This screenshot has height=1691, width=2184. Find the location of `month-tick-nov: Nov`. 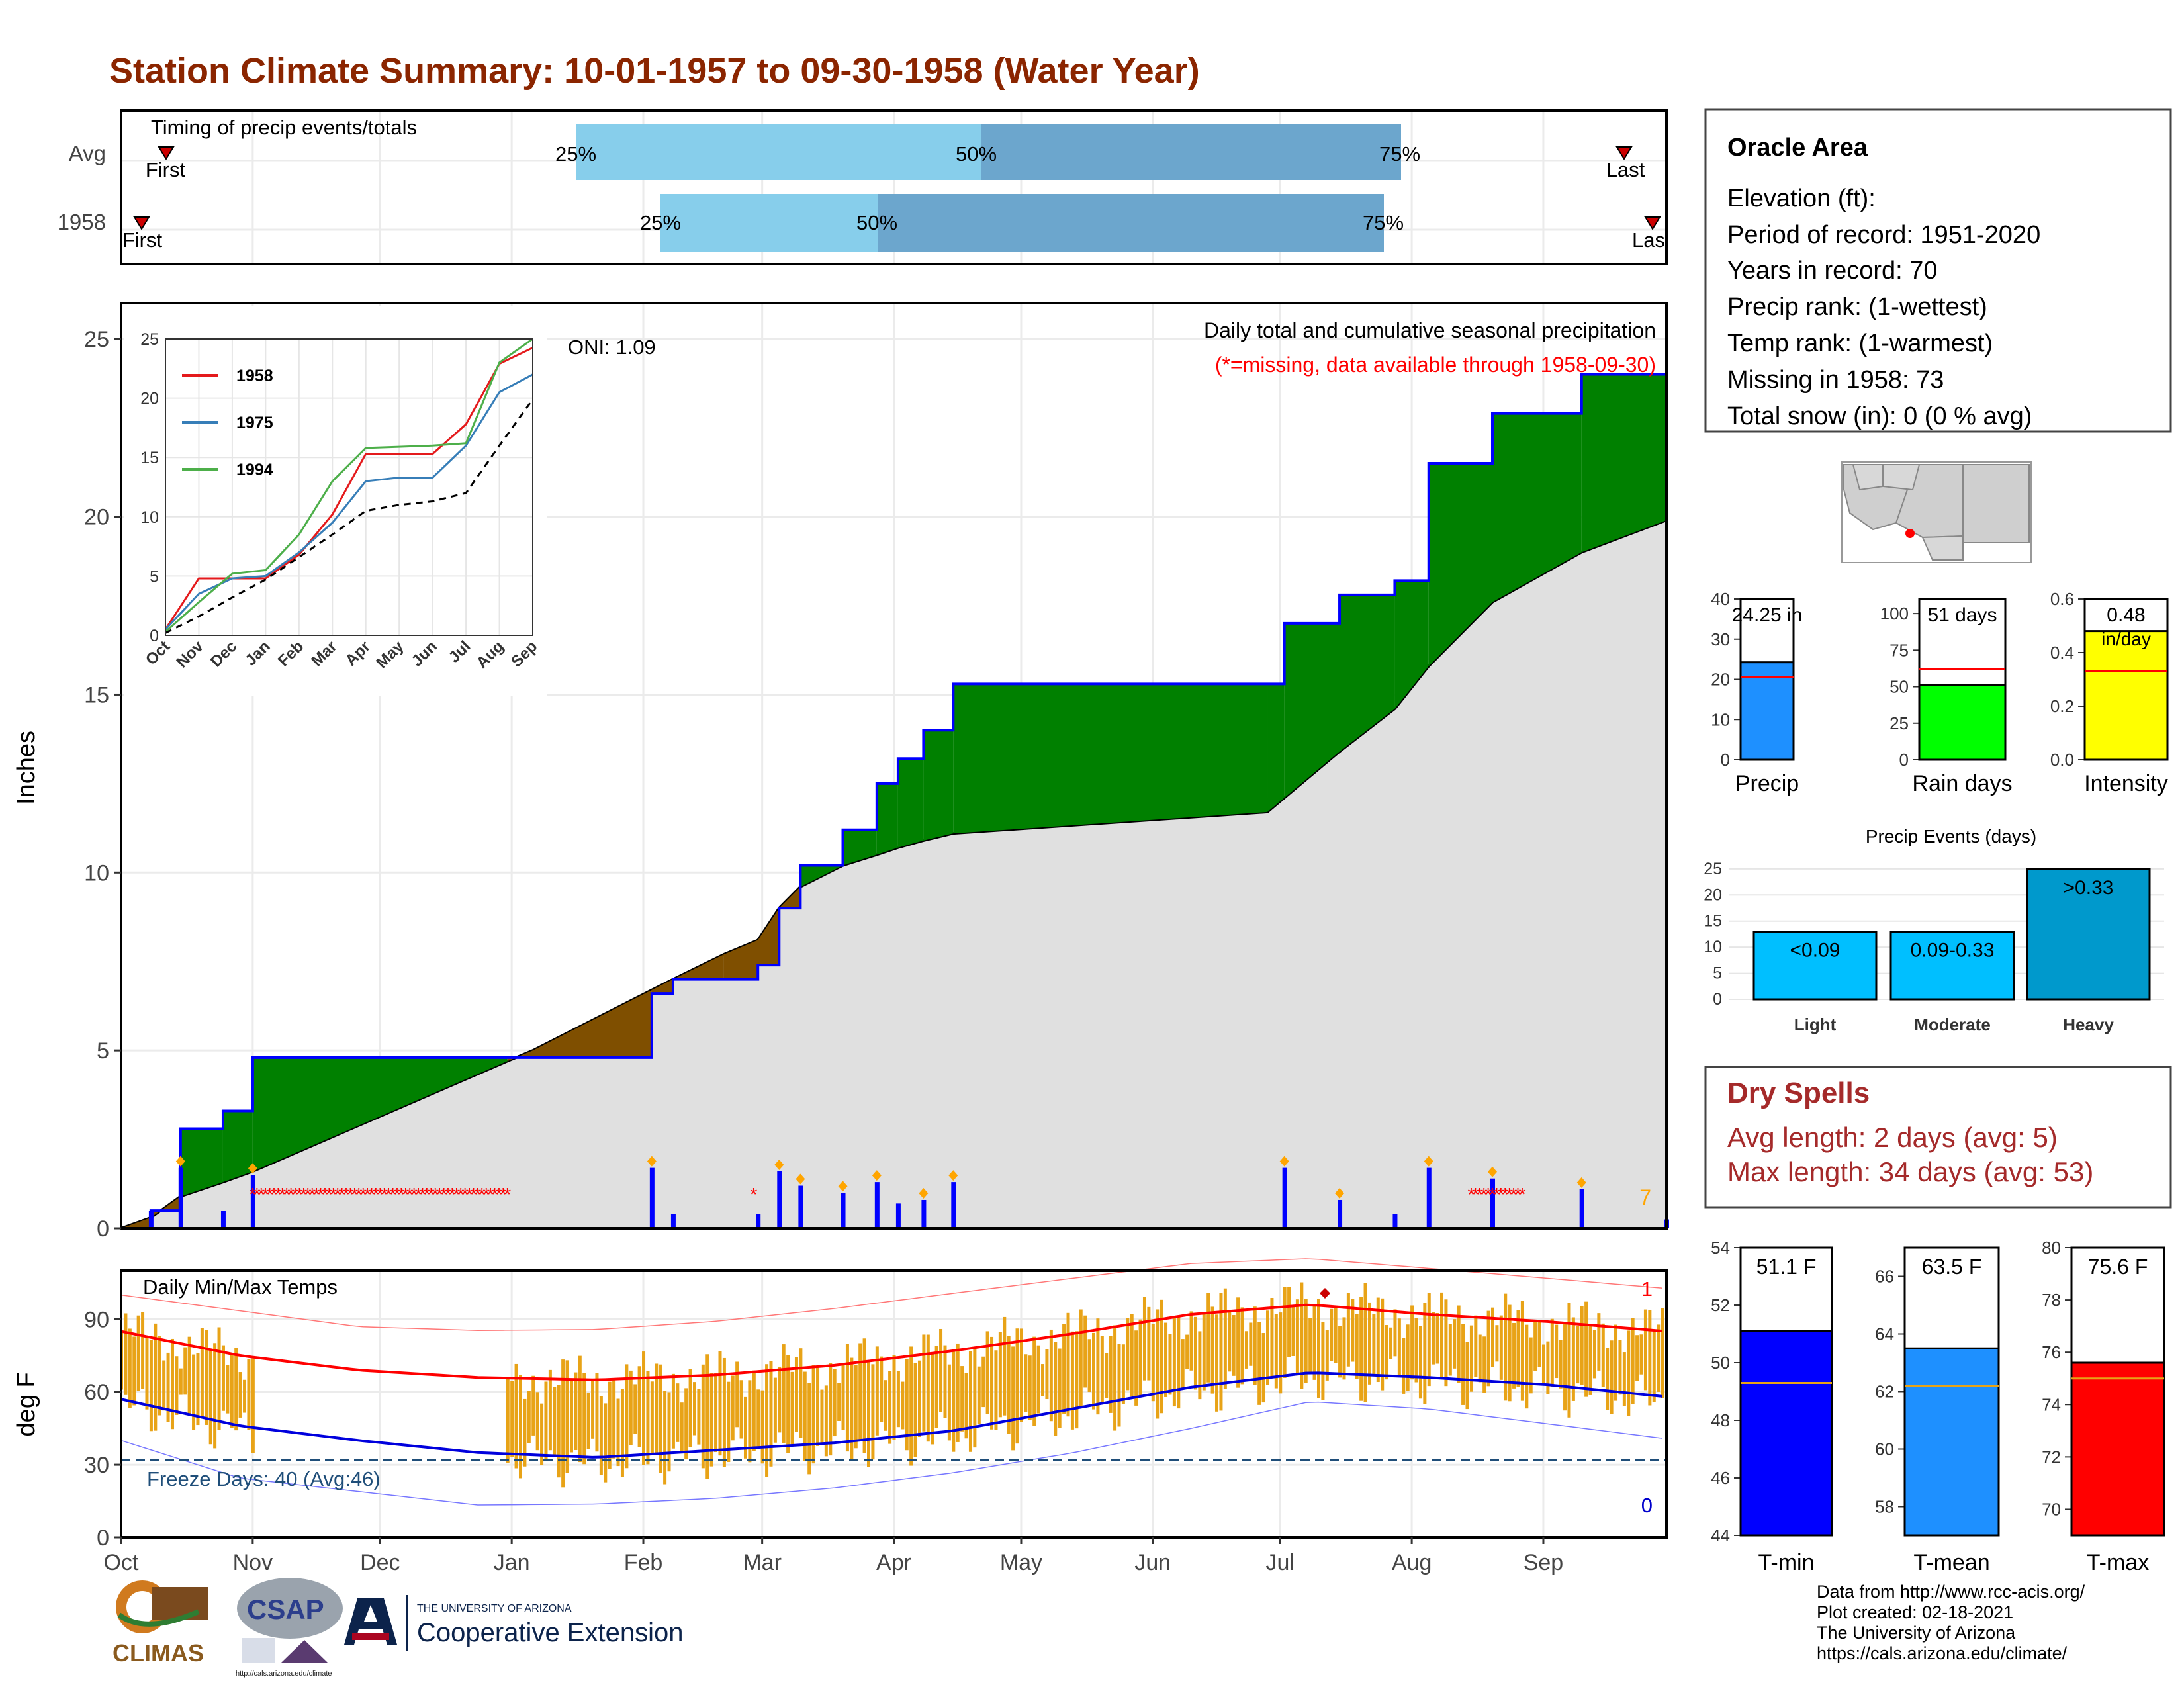

month-tick-nov: Nov is located at coordinates (253, 1563).